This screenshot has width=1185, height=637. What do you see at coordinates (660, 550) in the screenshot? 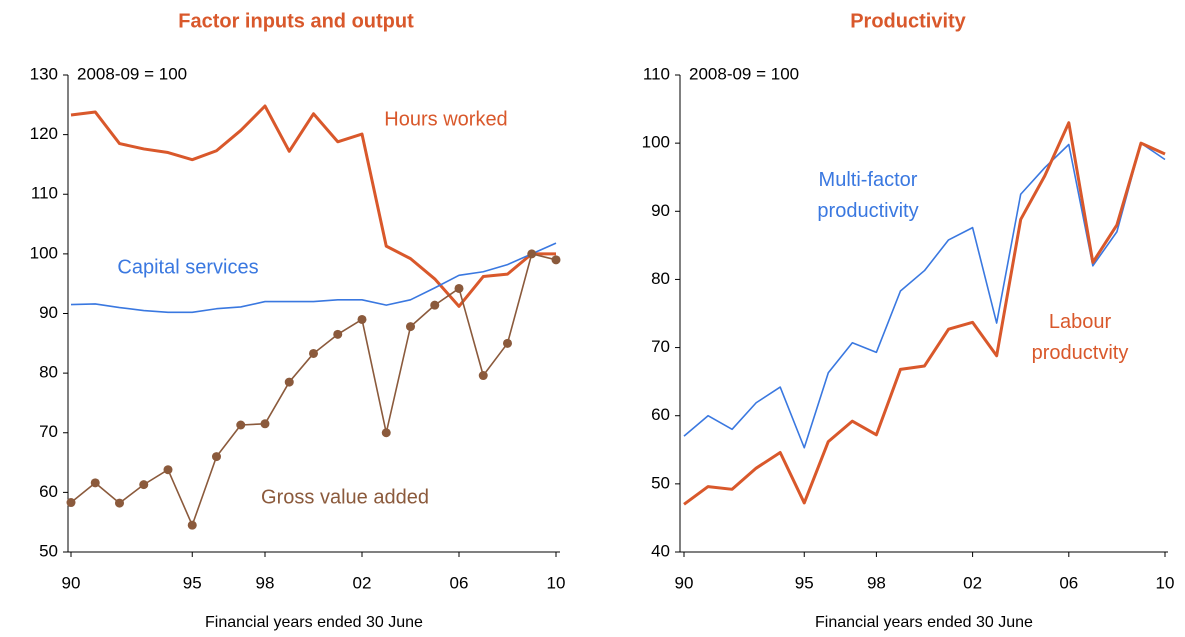
I see `y-tick-label: 40` at bounding box center [660, 550].